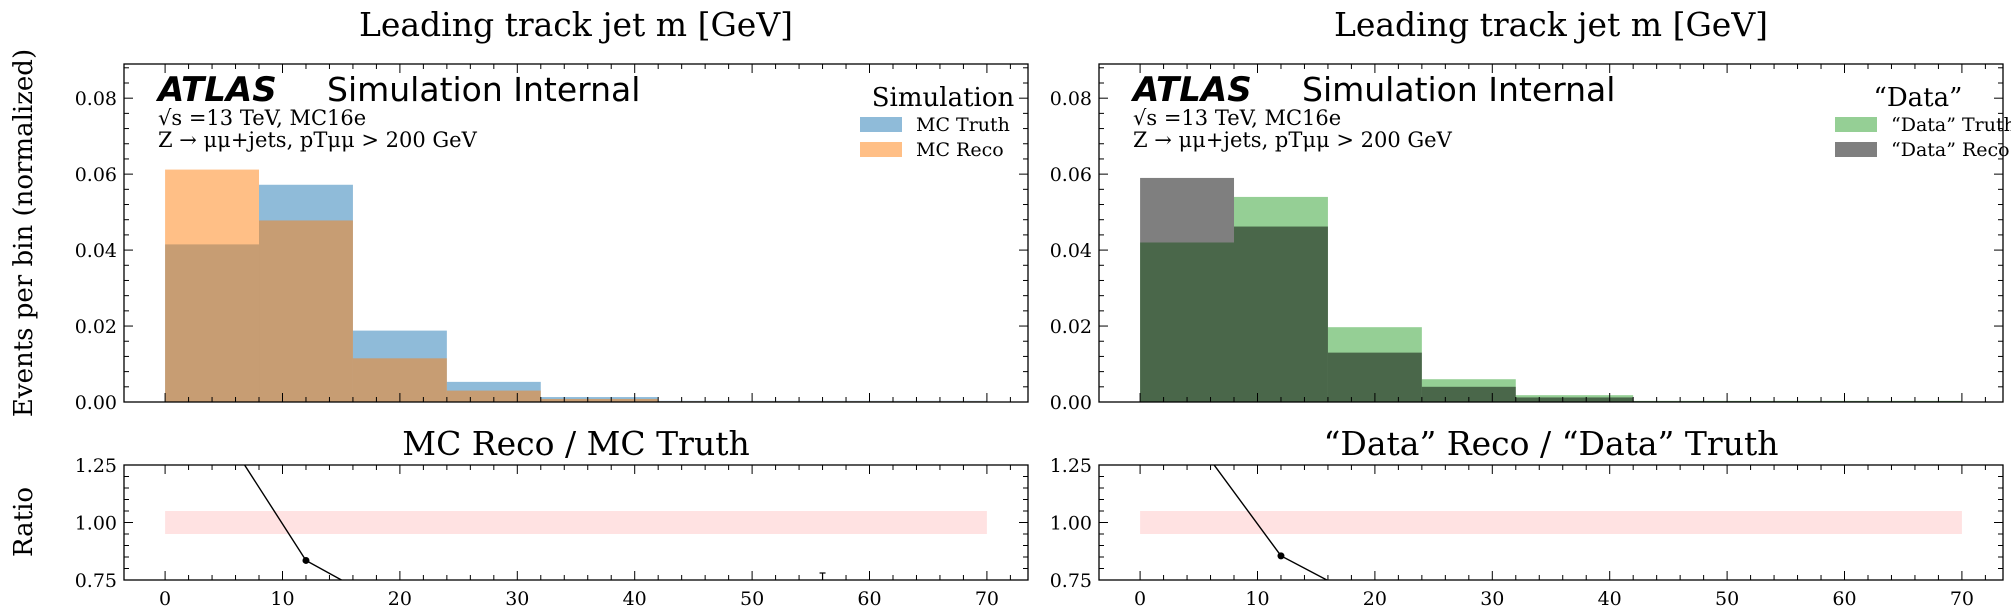  What do you see at coordinates (960, 150) in the screenshot?
I see `legend-entry: MC Reco` at bounding box center [960, 150].